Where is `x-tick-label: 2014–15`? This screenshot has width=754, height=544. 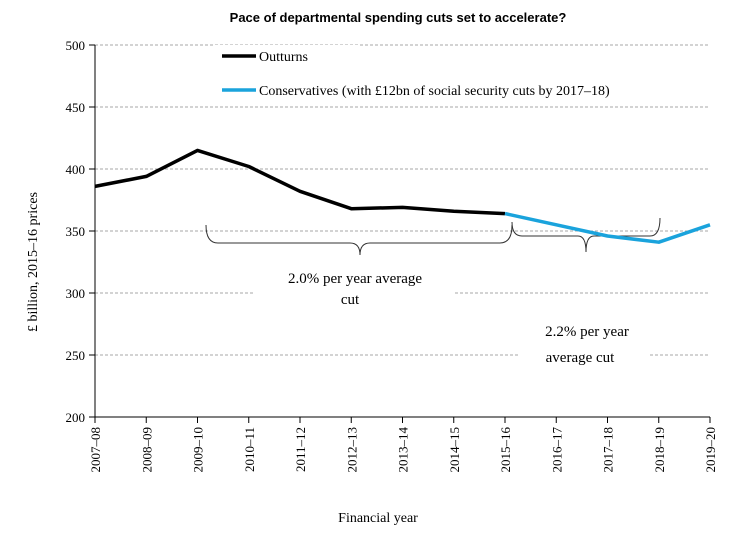
x-tick-label: 2014–15 is located at coordinates (454, 450).